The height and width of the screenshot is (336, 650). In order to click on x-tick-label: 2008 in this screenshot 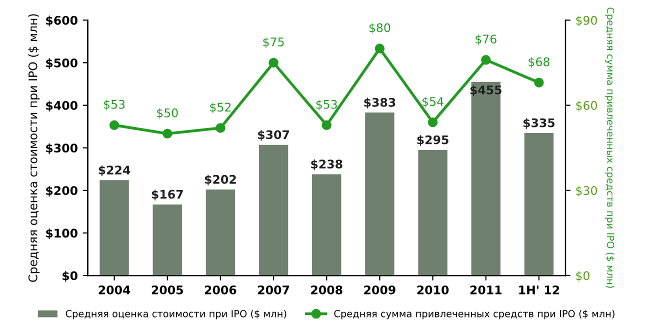, I will do `click(326, 289)`.